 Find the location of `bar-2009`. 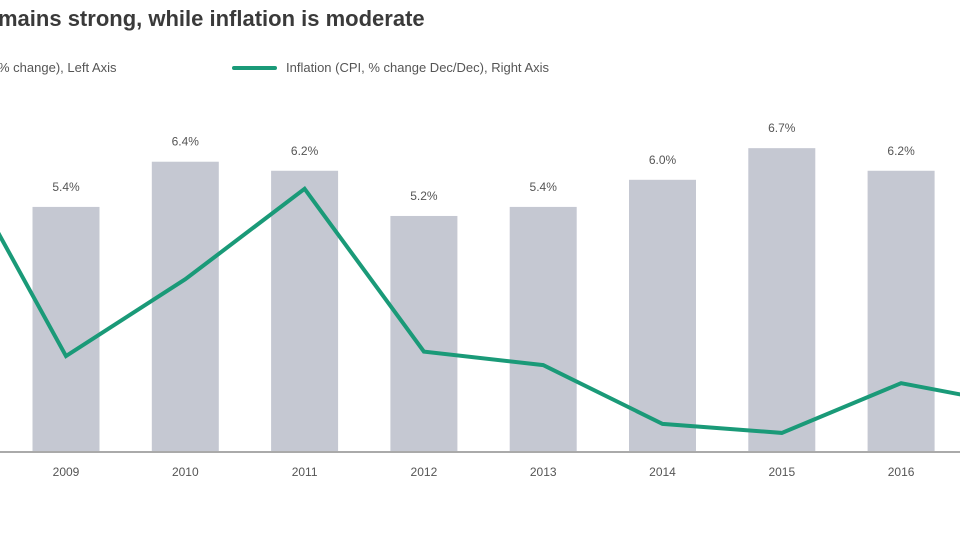

bar-2009 is located at coordinates (66, 328).